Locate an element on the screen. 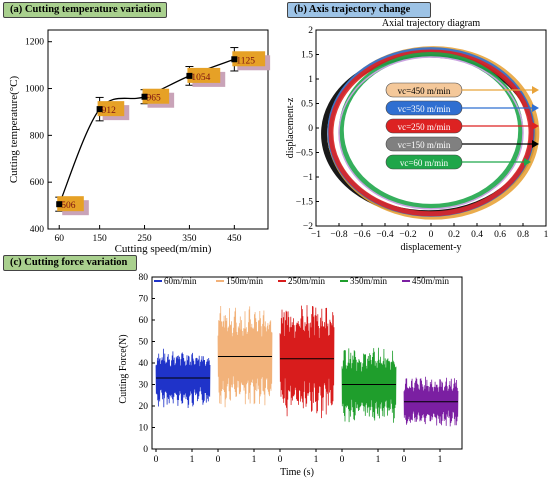  x-tick-label: −0.2 is located at coordinates (407, 235).